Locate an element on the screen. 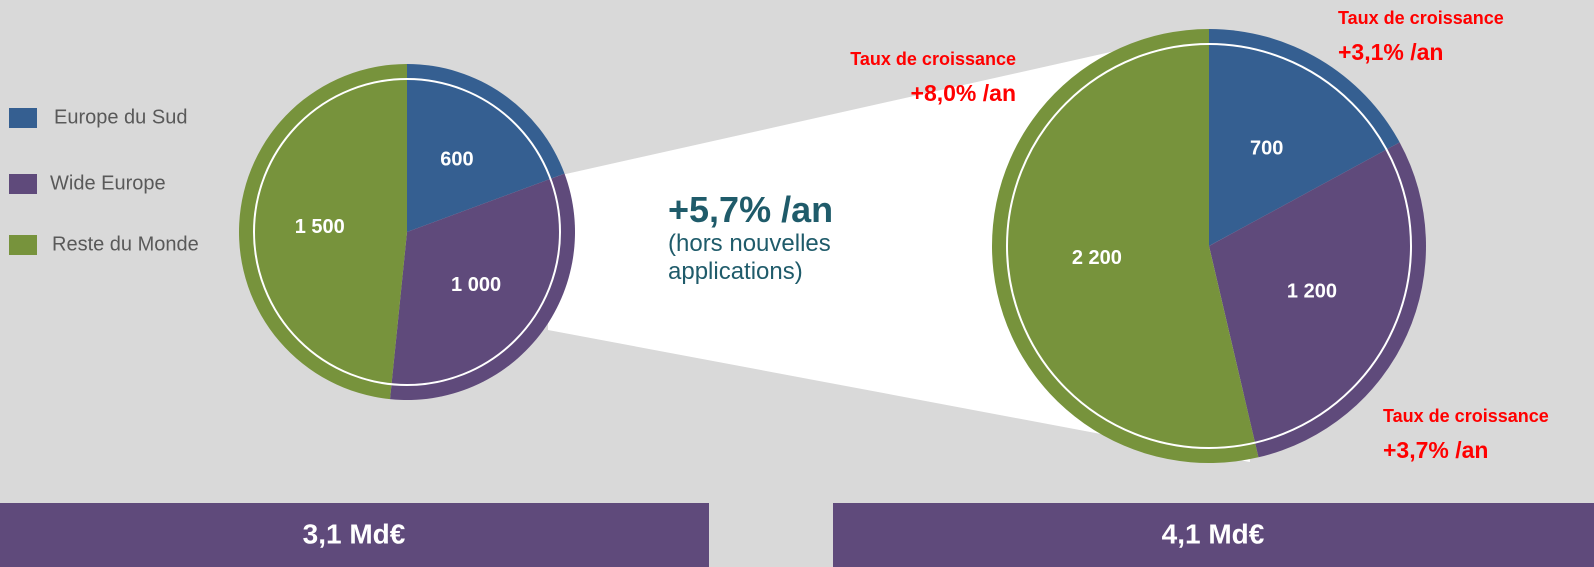 This screenshot has height=567, width=1594. legend-label: Europe du Sud is located at coordinates (120, 117).